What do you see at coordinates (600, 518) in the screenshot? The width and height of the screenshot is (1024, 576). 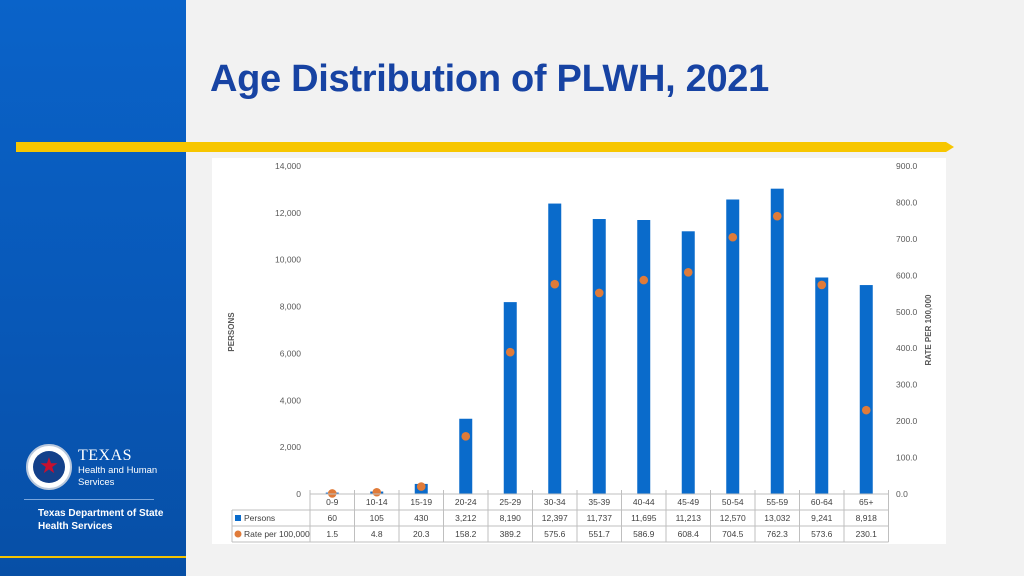 I see `data-label: 11,737` at bounding box center [600, 518].